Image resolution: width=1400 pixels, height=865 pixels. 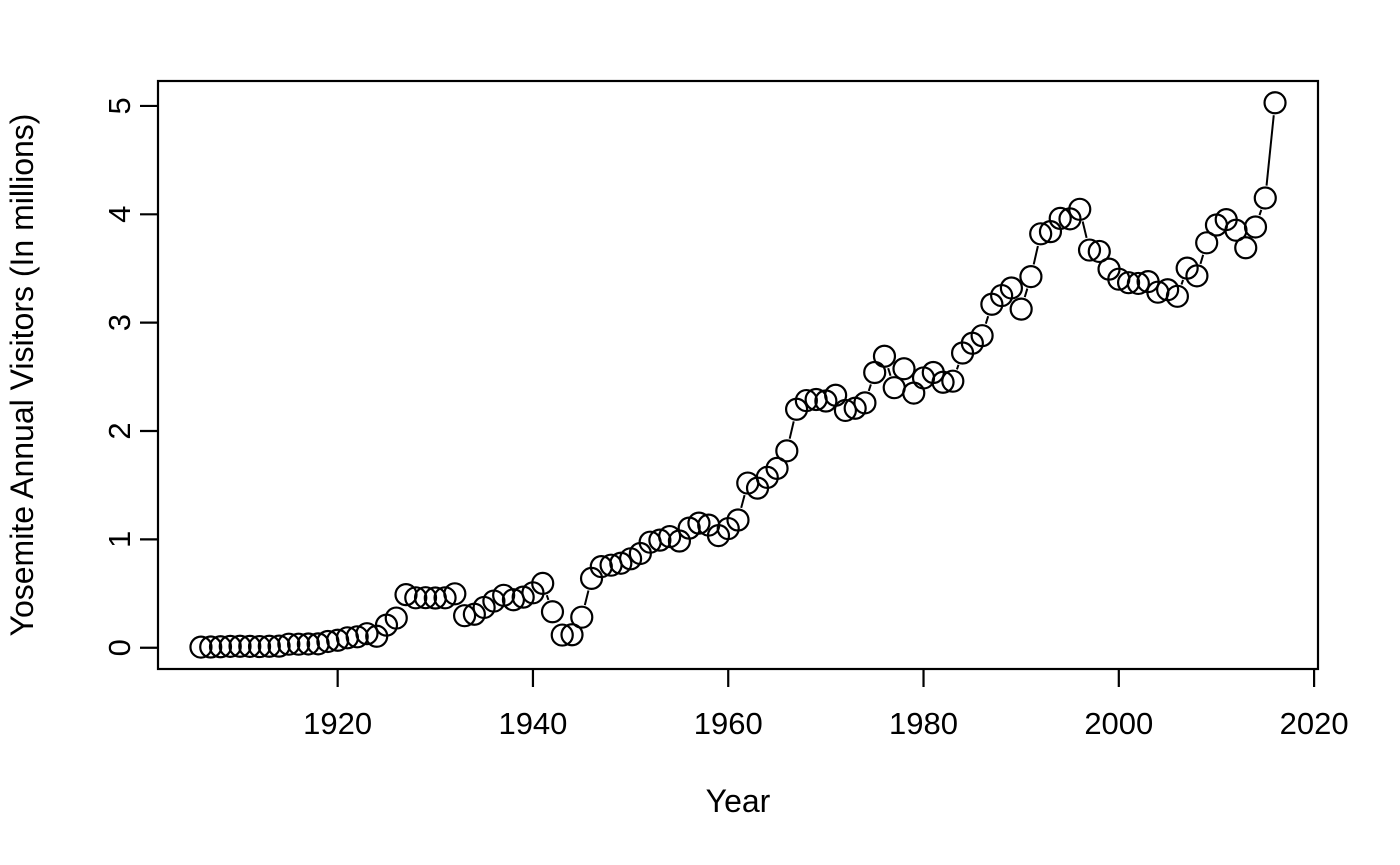 I want to click on x-tick-label: 1980, so click(x=923, y=723).